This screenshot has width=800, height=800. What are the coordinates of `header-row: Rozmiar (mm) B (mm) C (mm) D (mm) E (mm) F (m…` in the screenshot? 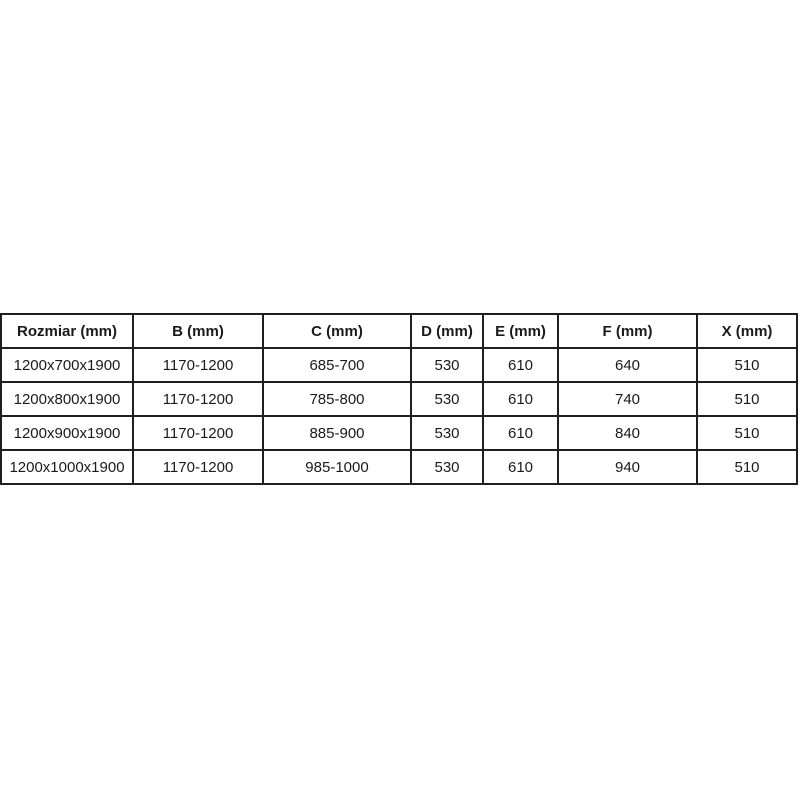 It's located at (399, 331).